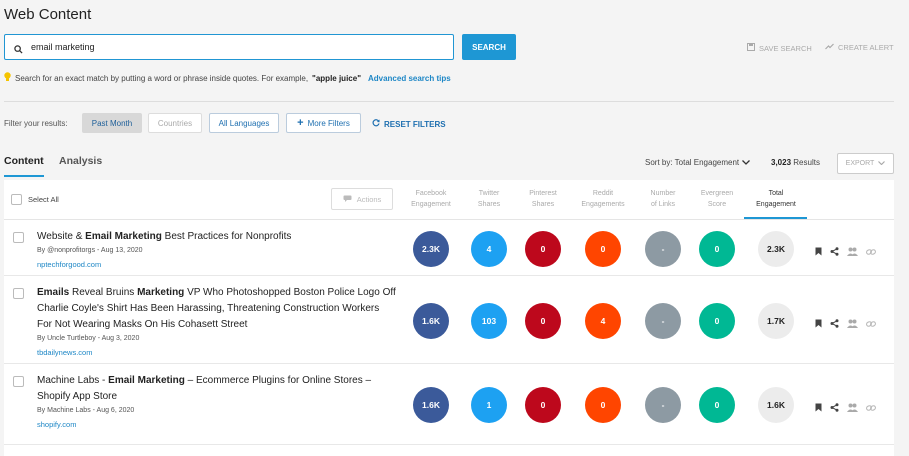  What do you see at coordinates (146, 380) in the screenshot?
I see `title-segment: Email Marketing` at bounding box center [146, 380].